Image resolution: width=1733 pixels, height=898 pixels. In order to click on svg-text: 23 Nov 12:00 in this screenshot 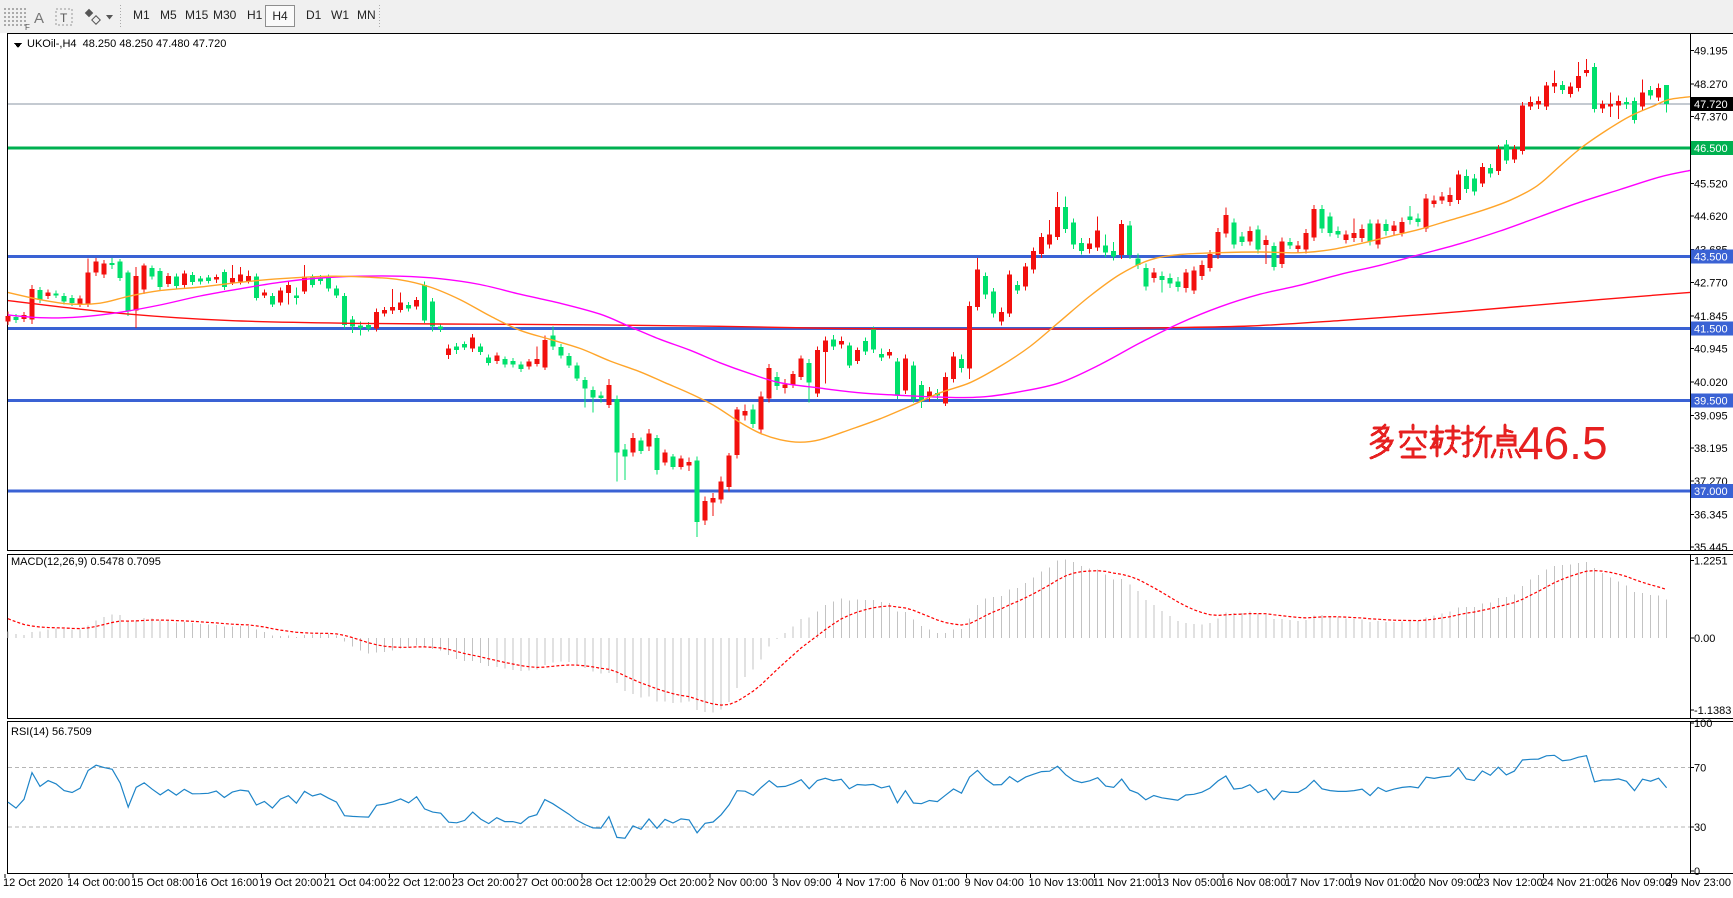, I will do `click(1509, 883)`.